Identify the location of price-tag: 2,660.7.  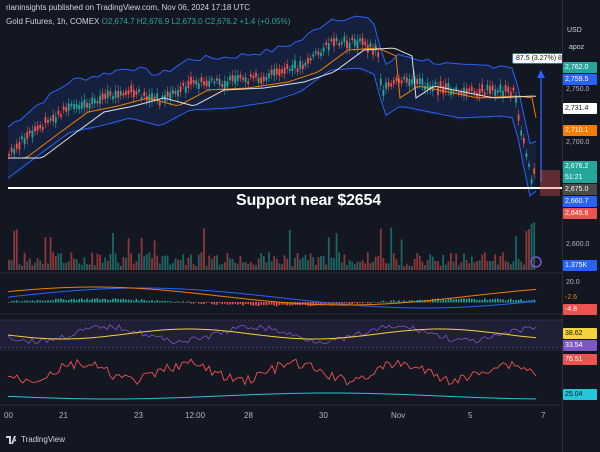
(580, 201).